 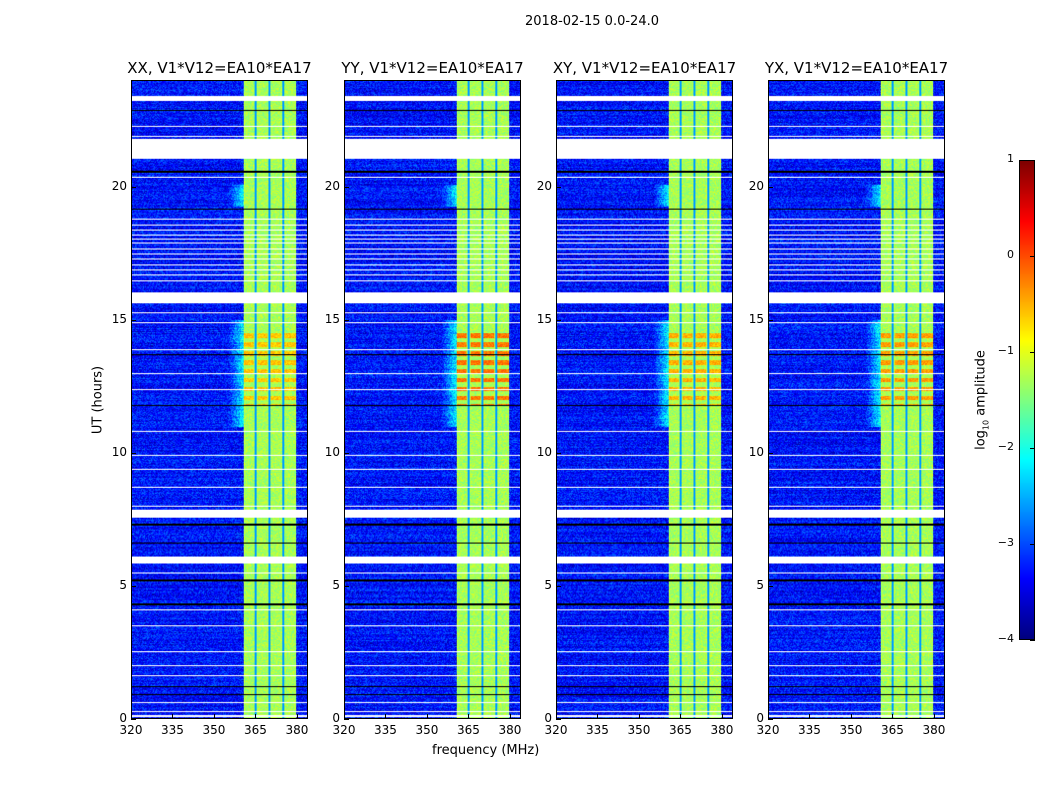 What do you see at coordinates (644, 68) in the screenshot?
I see `panel-title: XY, V1*V12=EA10*EA17` at bounding box center [644, 68].